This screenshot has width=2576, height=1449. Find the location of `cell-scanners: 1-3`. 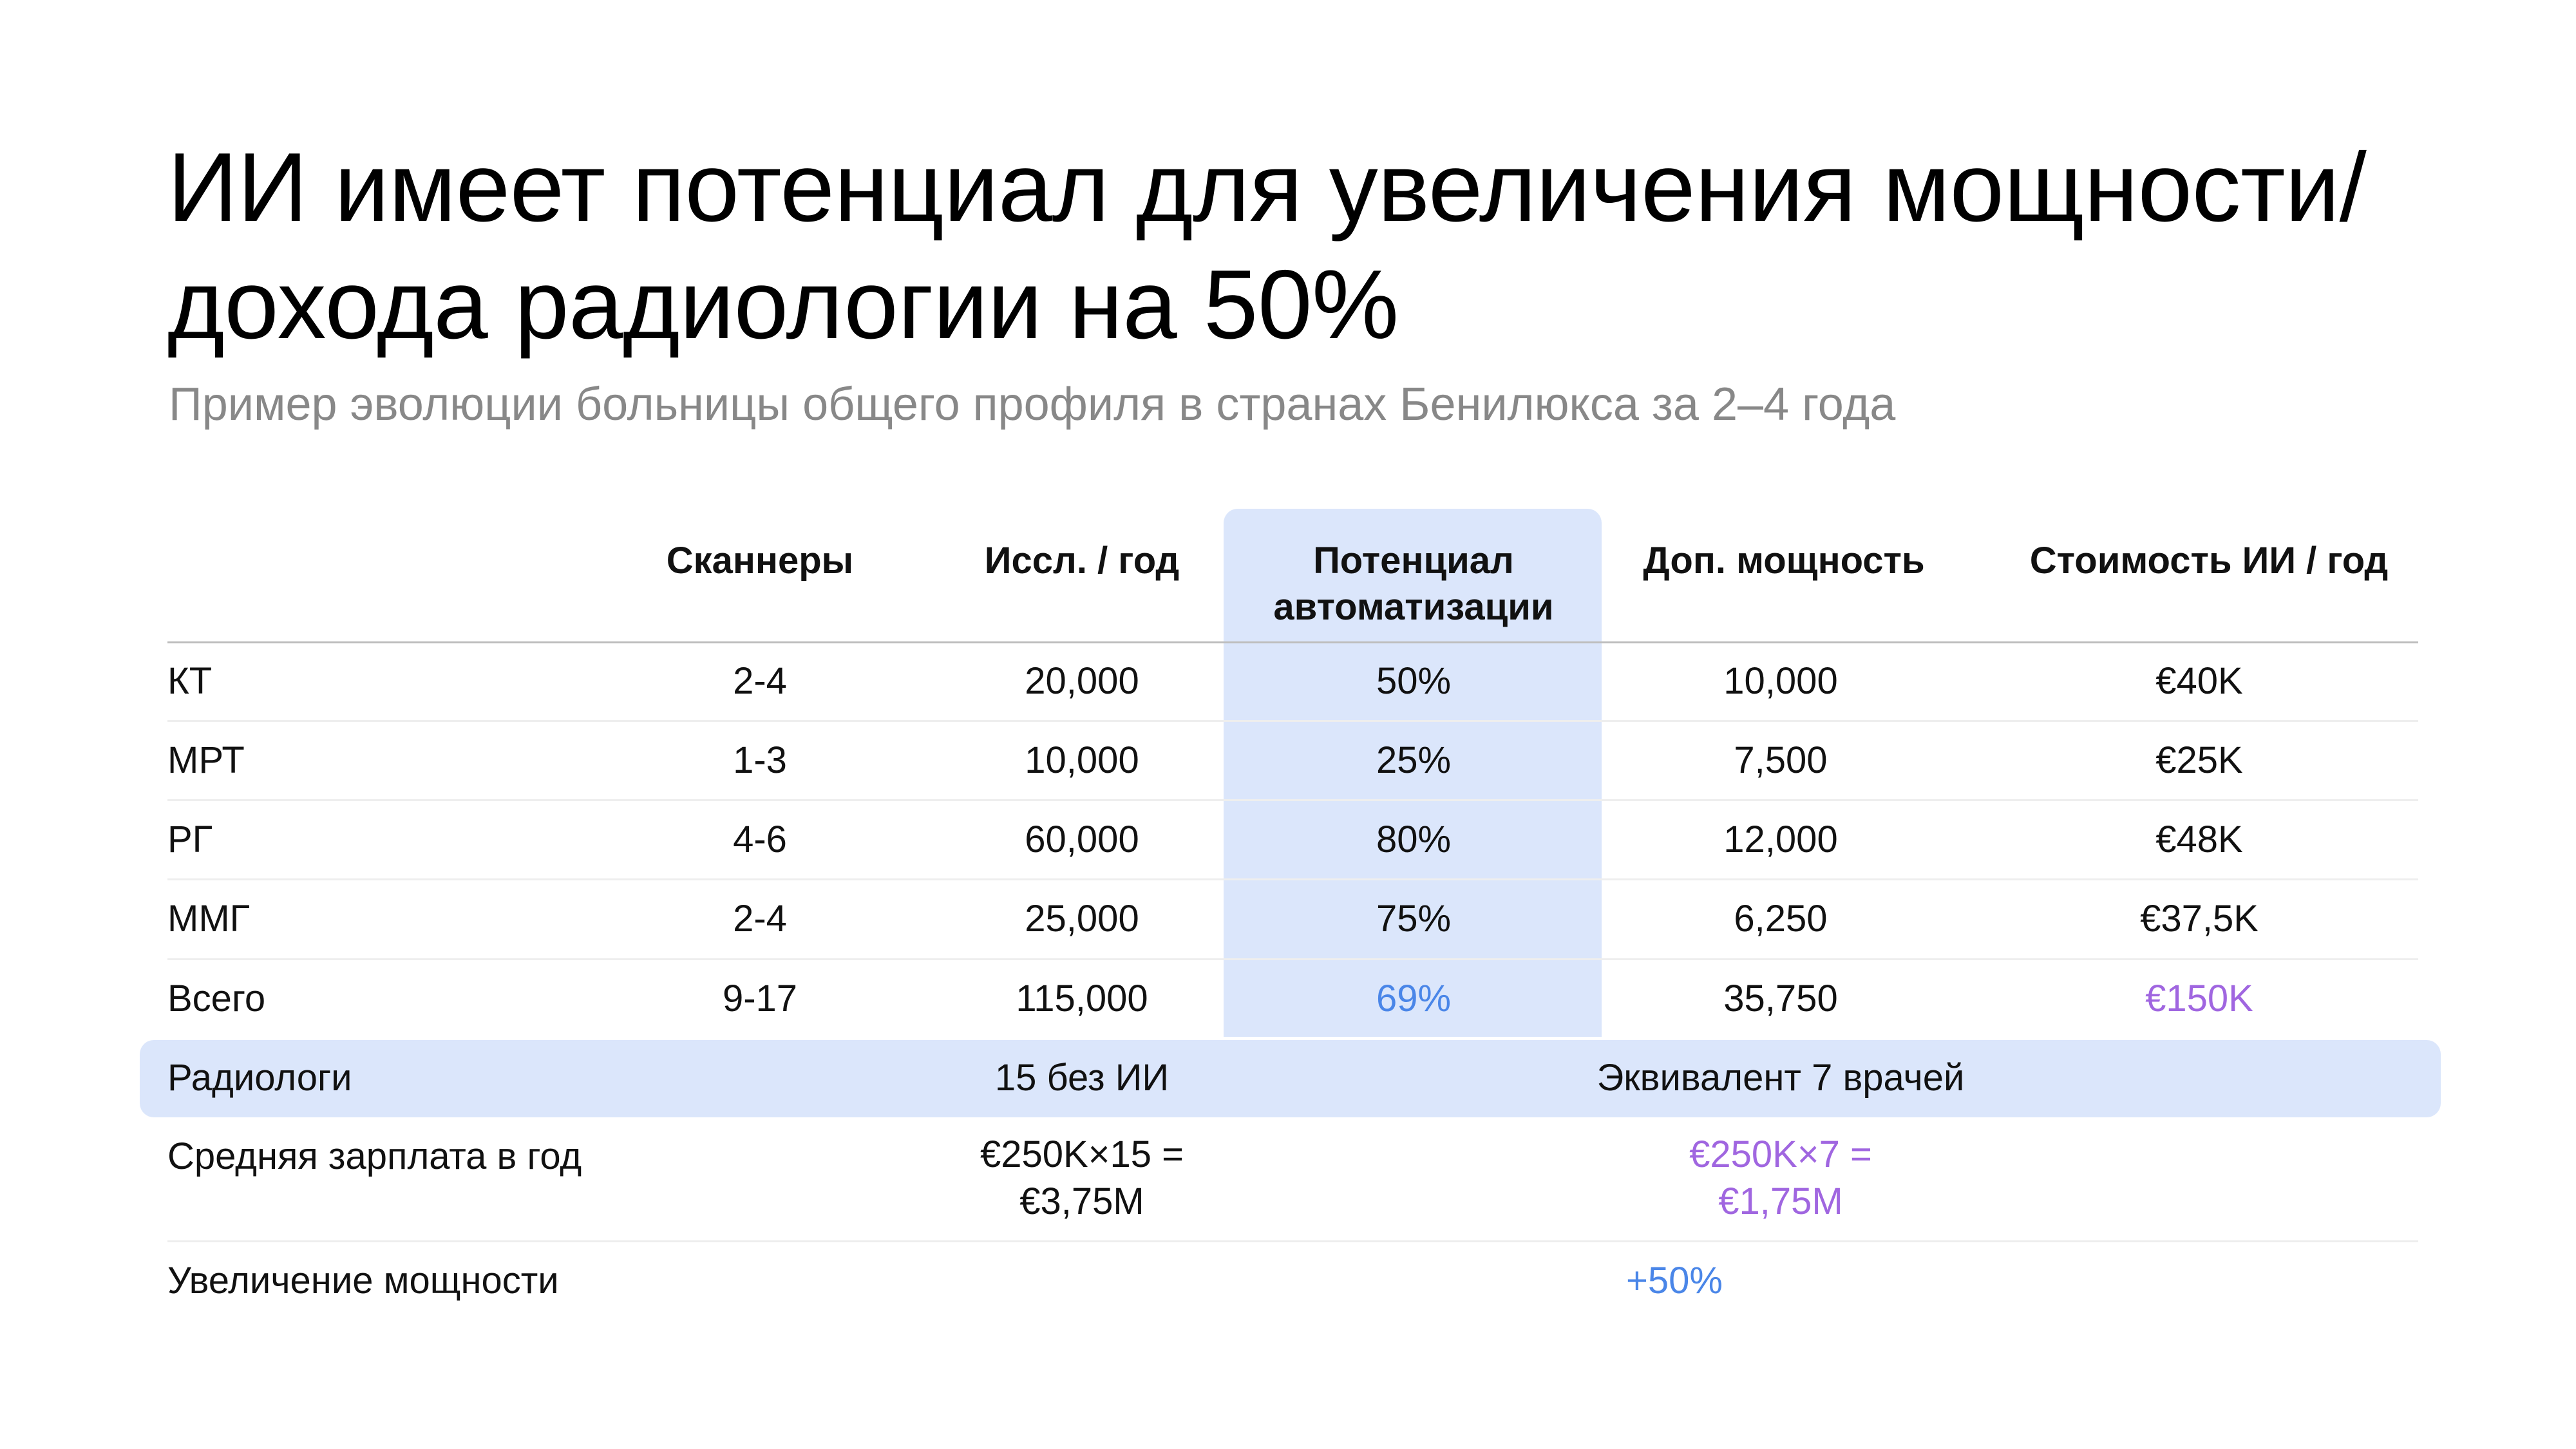

cell-scanners: 1-3 is located at coordinates (760, 760).